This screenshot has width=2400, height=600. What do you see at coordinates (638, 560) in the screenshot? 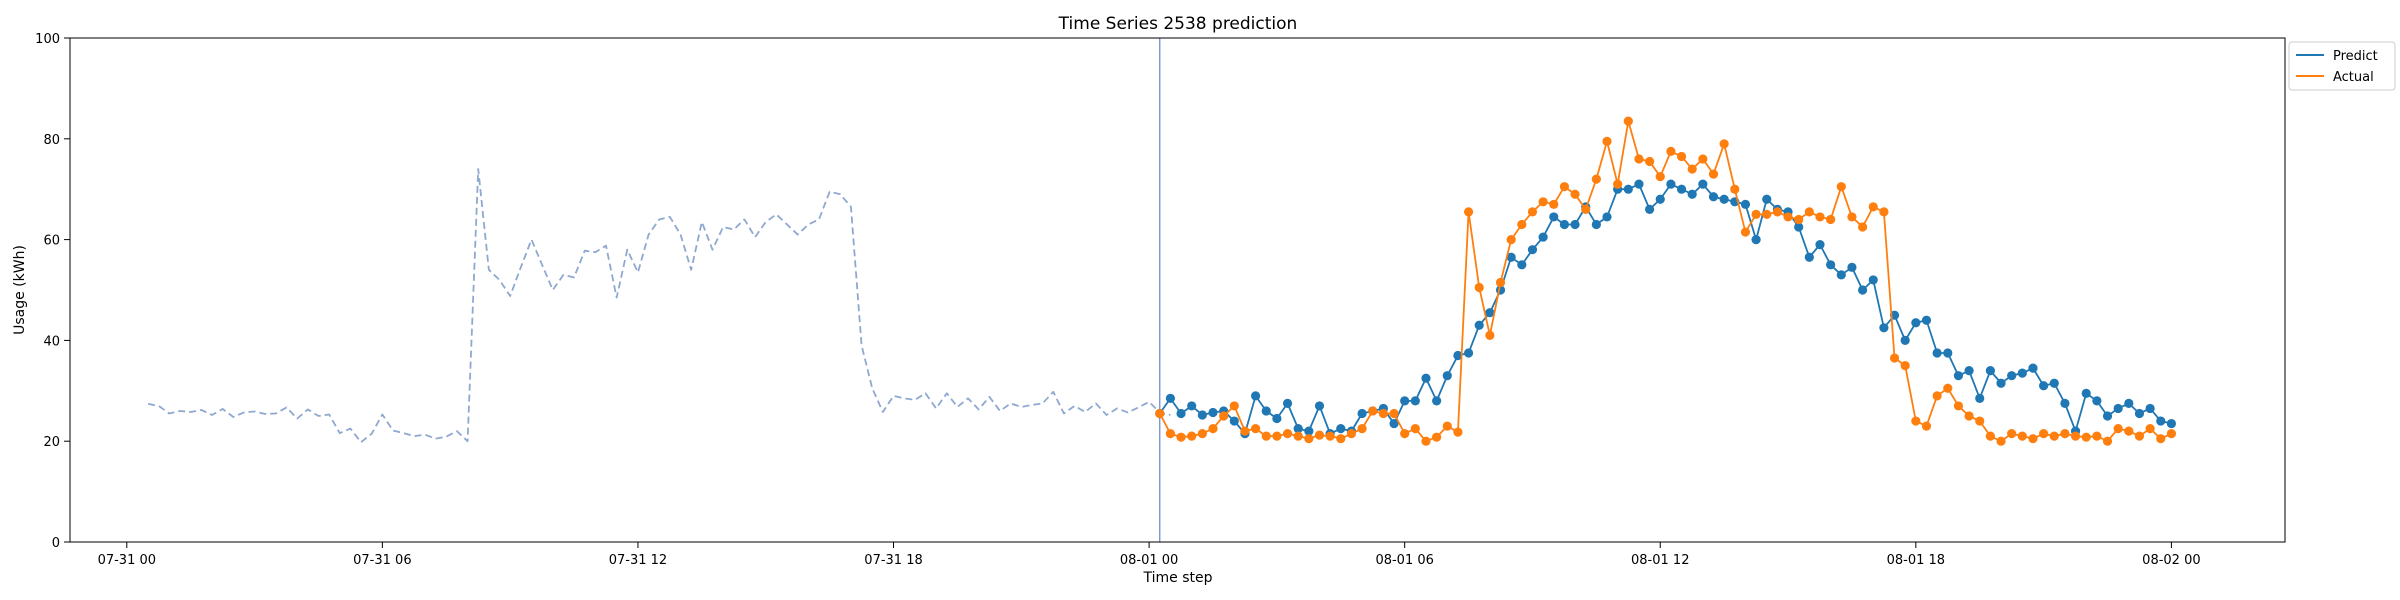
I see `x-tick-label: 07-31 12` at bounding box center [638, 560].